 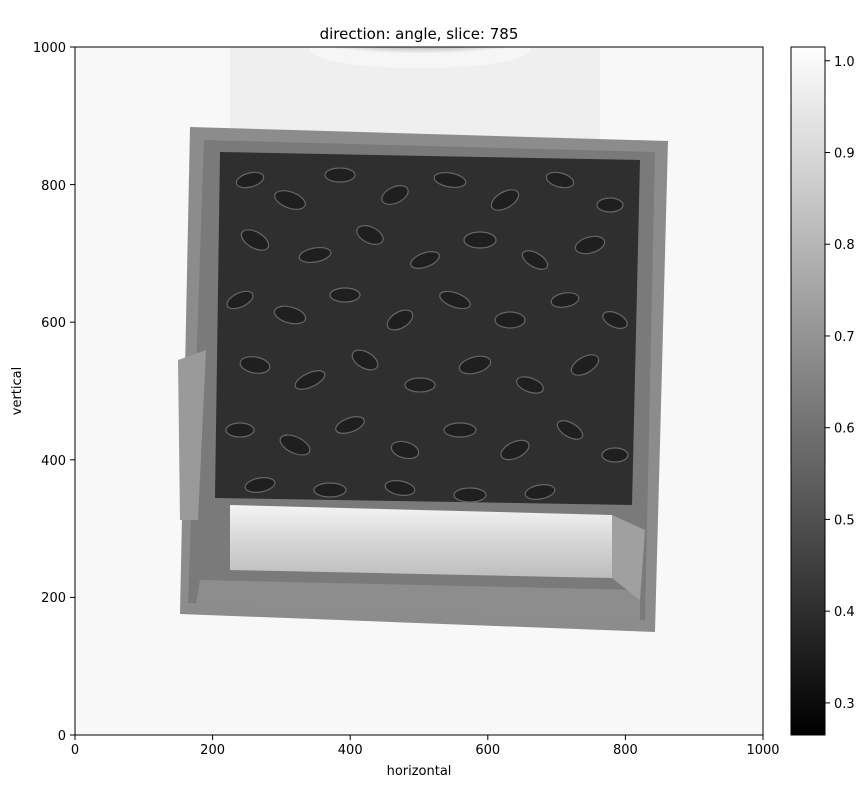 What do you see at coordinates (350, 750) in the screenshot?
I see `x-tick-label: 400` at bounding box center [350, 750].